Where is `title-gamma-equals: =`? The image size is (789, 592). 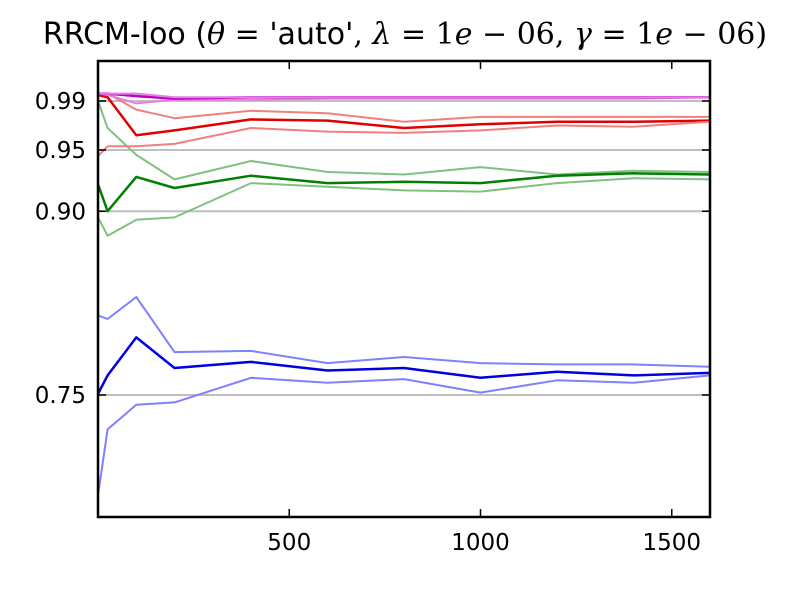 title-gamma-equals: = is located at coordinates (614, 34).